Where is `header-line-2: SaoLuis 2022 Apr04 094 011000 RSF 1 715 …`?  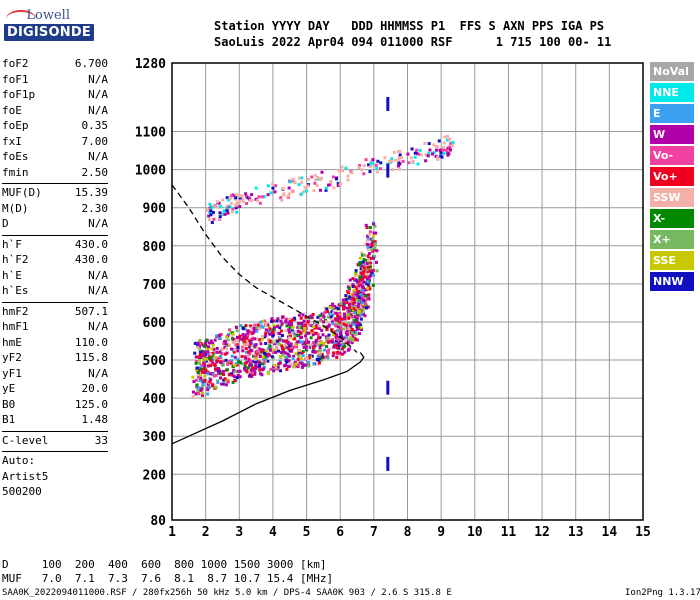 header-line-2: SaoLuis 2022 Apr04 094 011000 RSF 1 715 … is located at coordinates (413, 42).